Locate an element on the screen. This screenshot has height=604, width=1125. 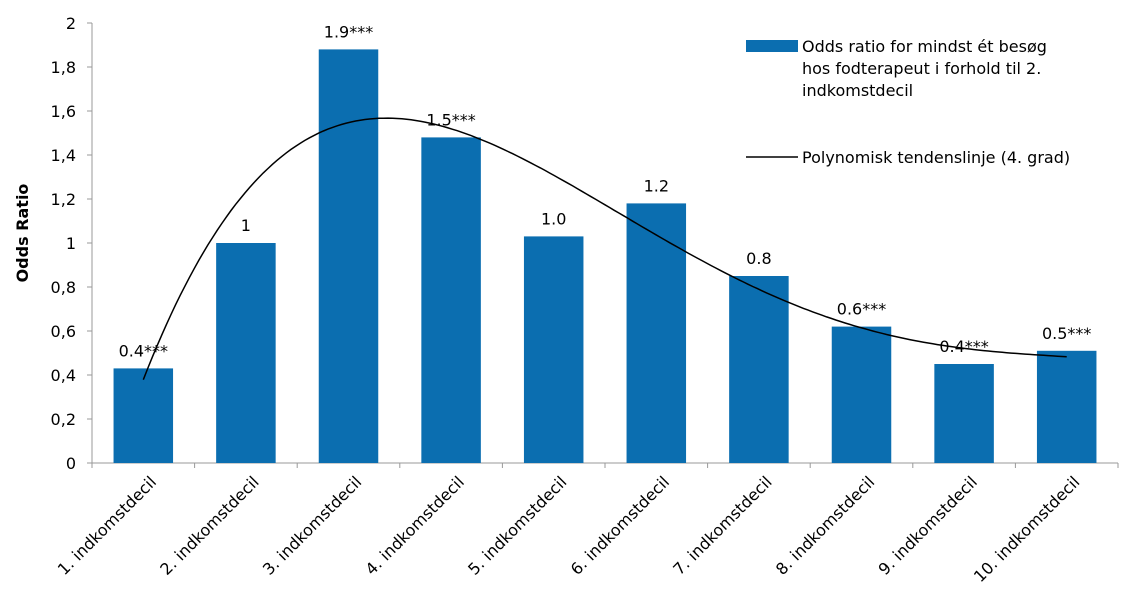
y-tick-label: 1,6 is located at coordinates (63, 111).